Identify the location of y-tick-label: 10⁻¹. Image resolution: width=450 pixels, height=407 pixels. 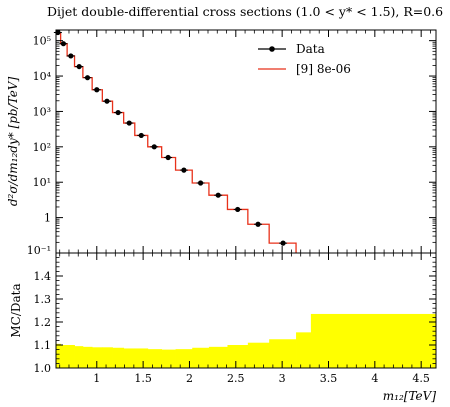
(39, 250).